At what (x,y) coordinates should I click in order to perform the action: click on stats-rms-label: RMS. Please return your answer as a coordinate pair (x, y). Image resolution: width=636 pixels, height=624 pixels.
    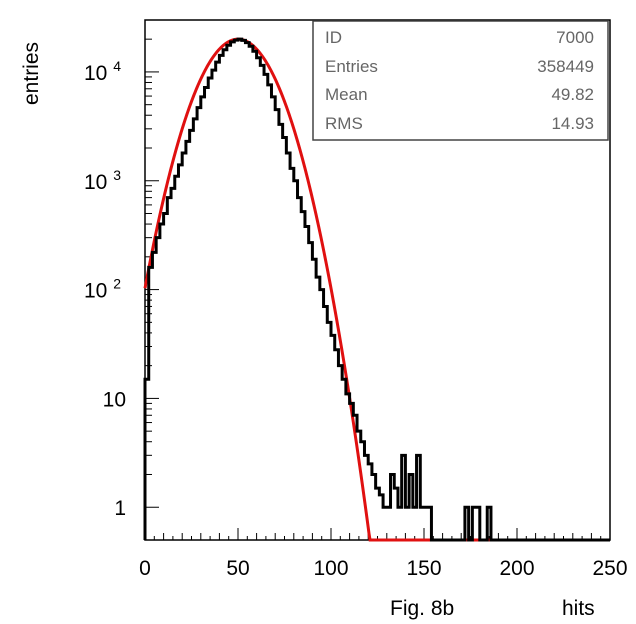
    Looking at the image, I should click on (344, 123).